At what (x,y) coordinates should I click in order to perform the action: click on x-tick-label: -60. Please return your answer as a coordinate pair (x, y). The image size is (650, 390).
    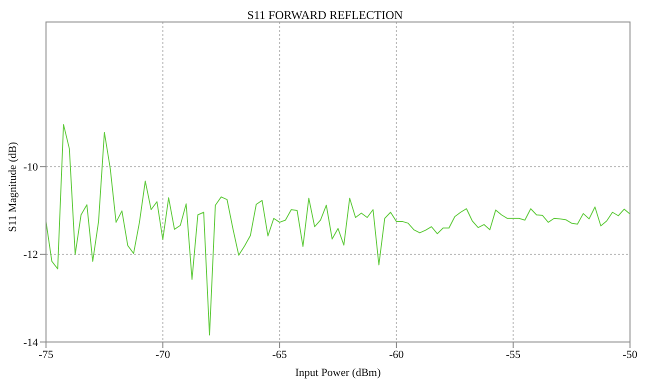
    Looking at the image, I should click on (396, 354).